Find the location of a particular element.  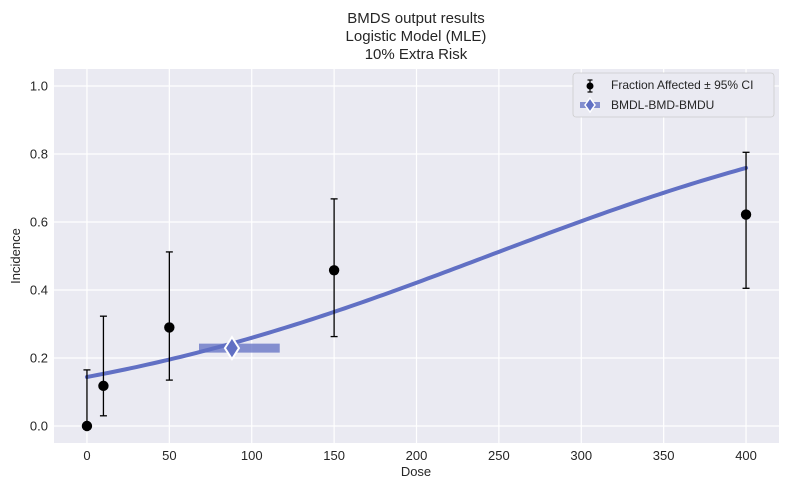

legend-bmd-marker is located at coordinates (590, 105).